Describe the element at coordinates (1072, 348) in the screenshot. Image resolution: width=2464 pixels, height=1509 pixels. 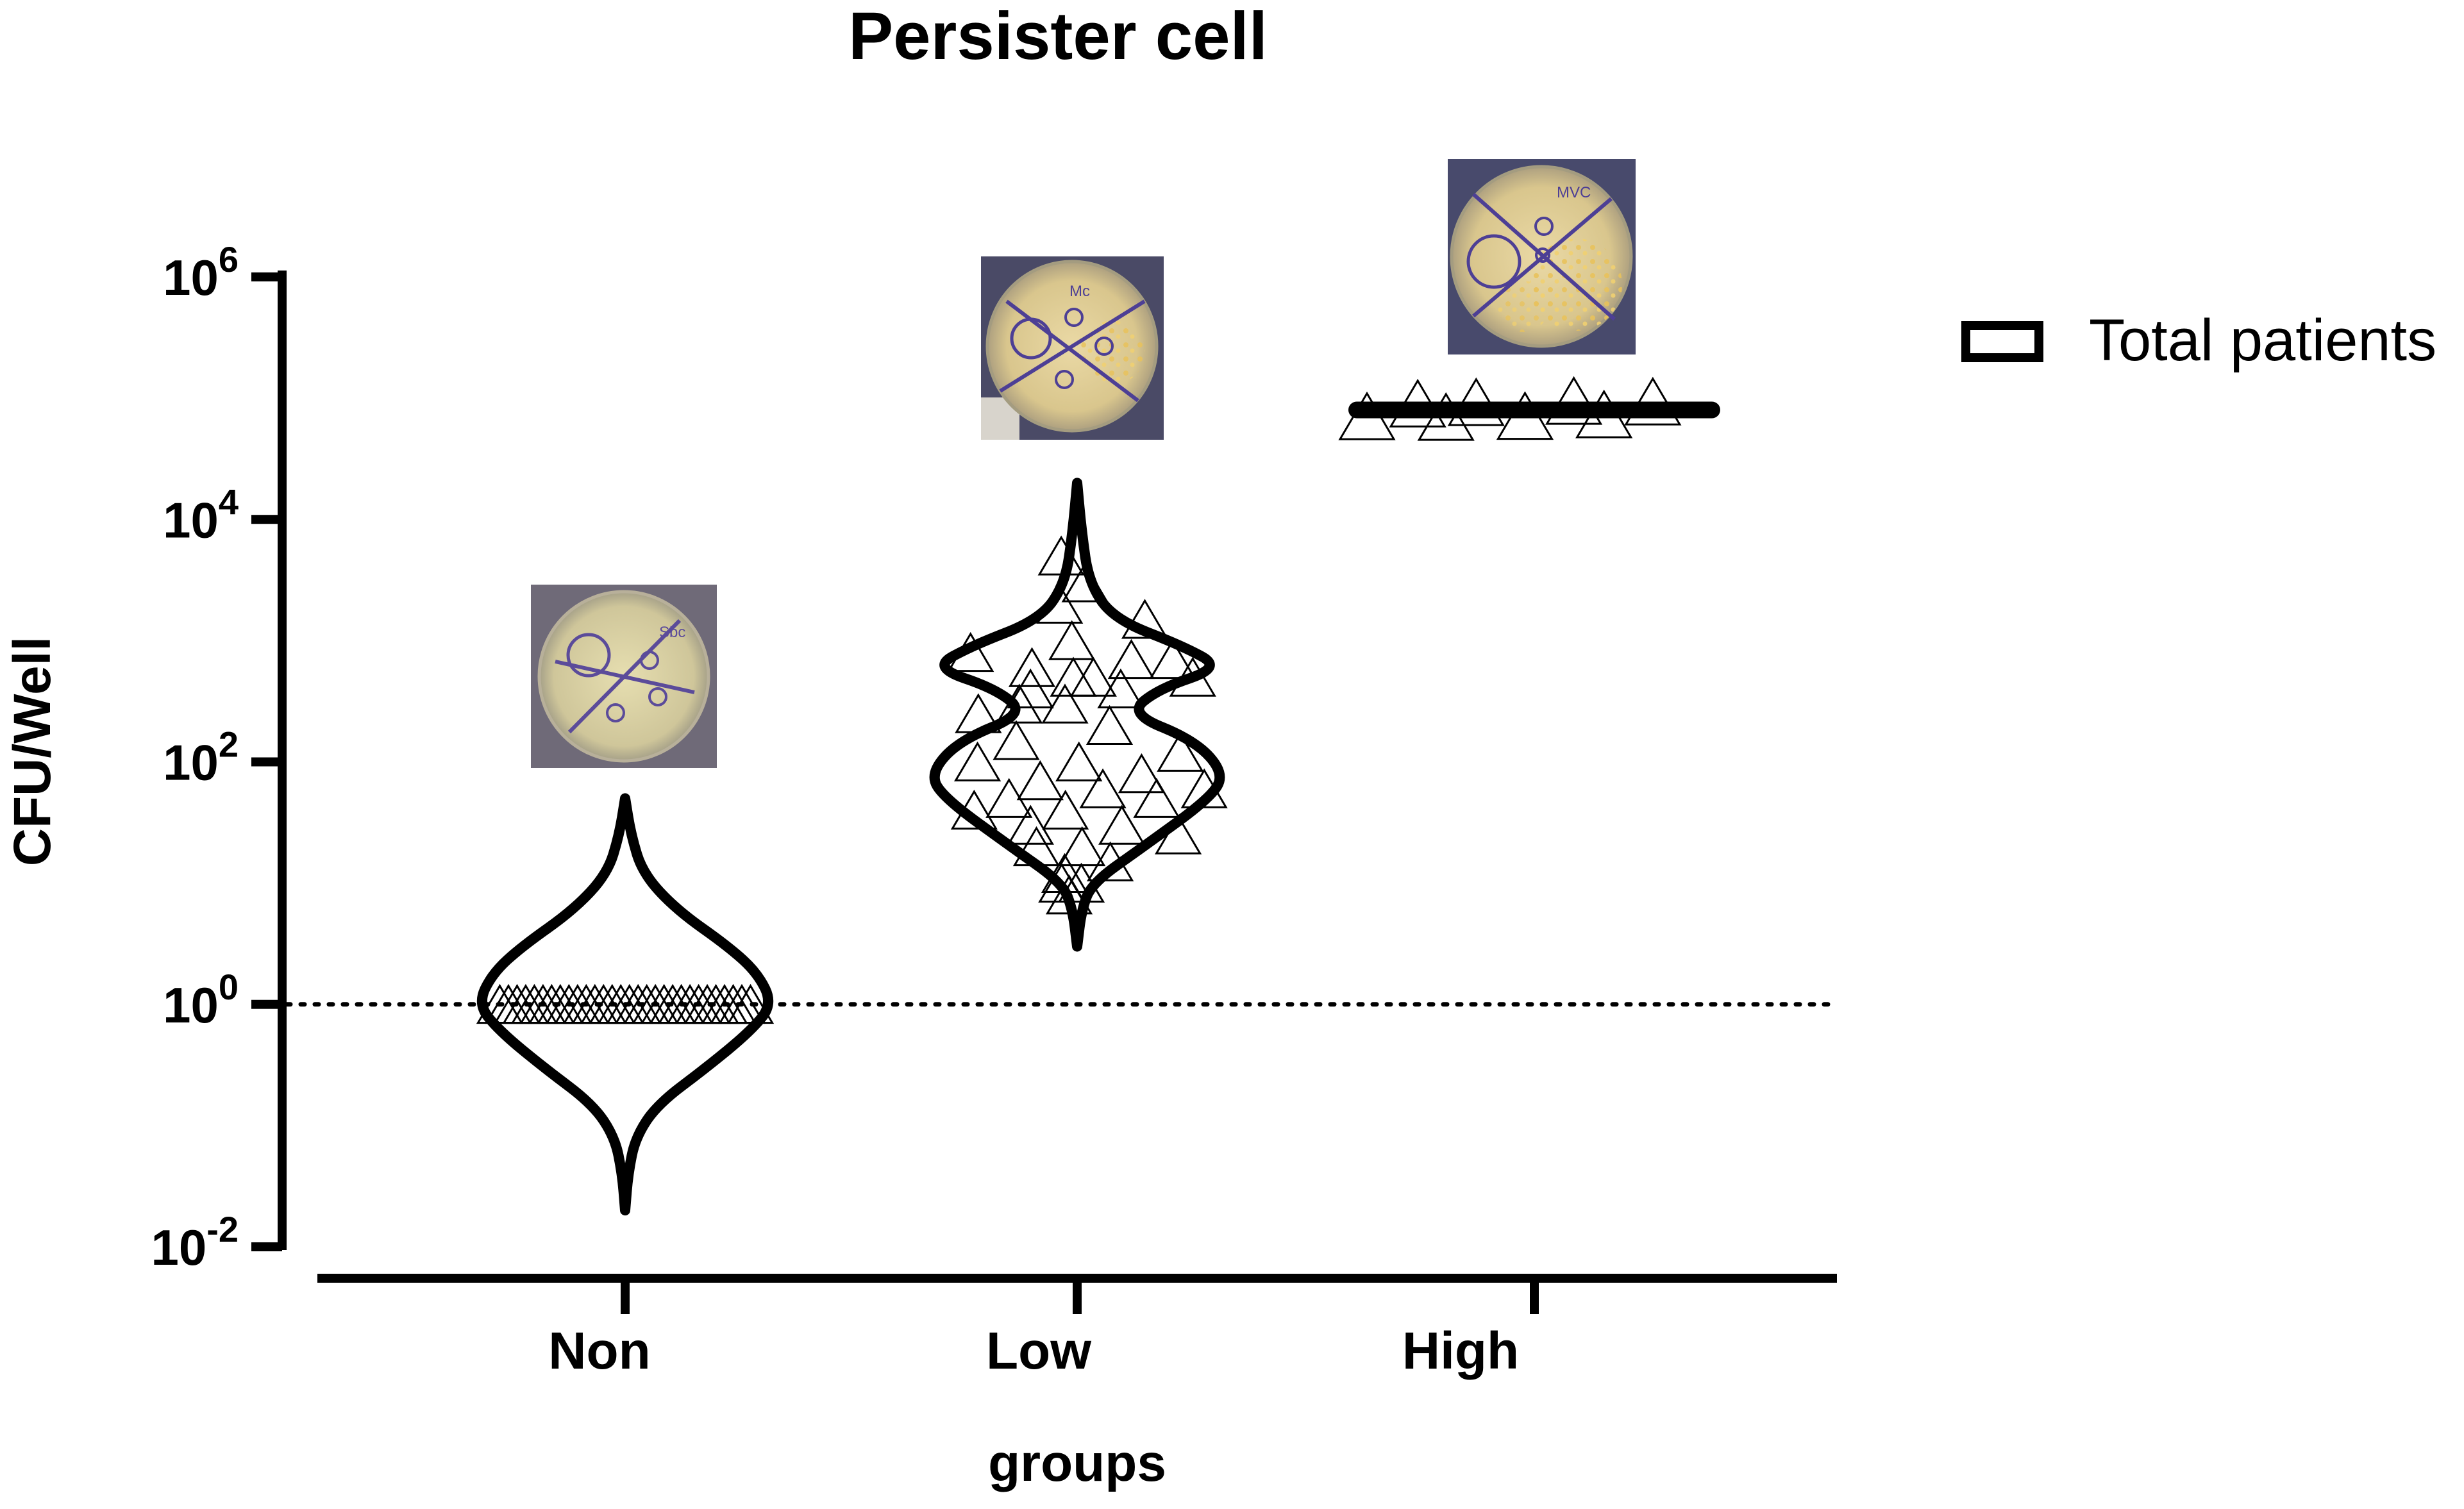
I see `plate-image-low: Mc` at that location.